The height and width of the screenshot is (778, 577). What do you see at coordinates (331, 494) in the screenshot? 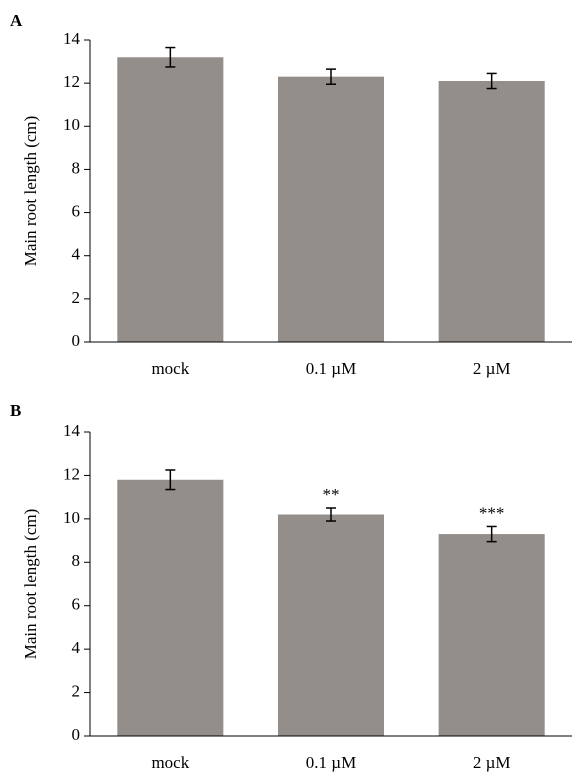
I see `significance-label: **` at bounding box center [331, 494].